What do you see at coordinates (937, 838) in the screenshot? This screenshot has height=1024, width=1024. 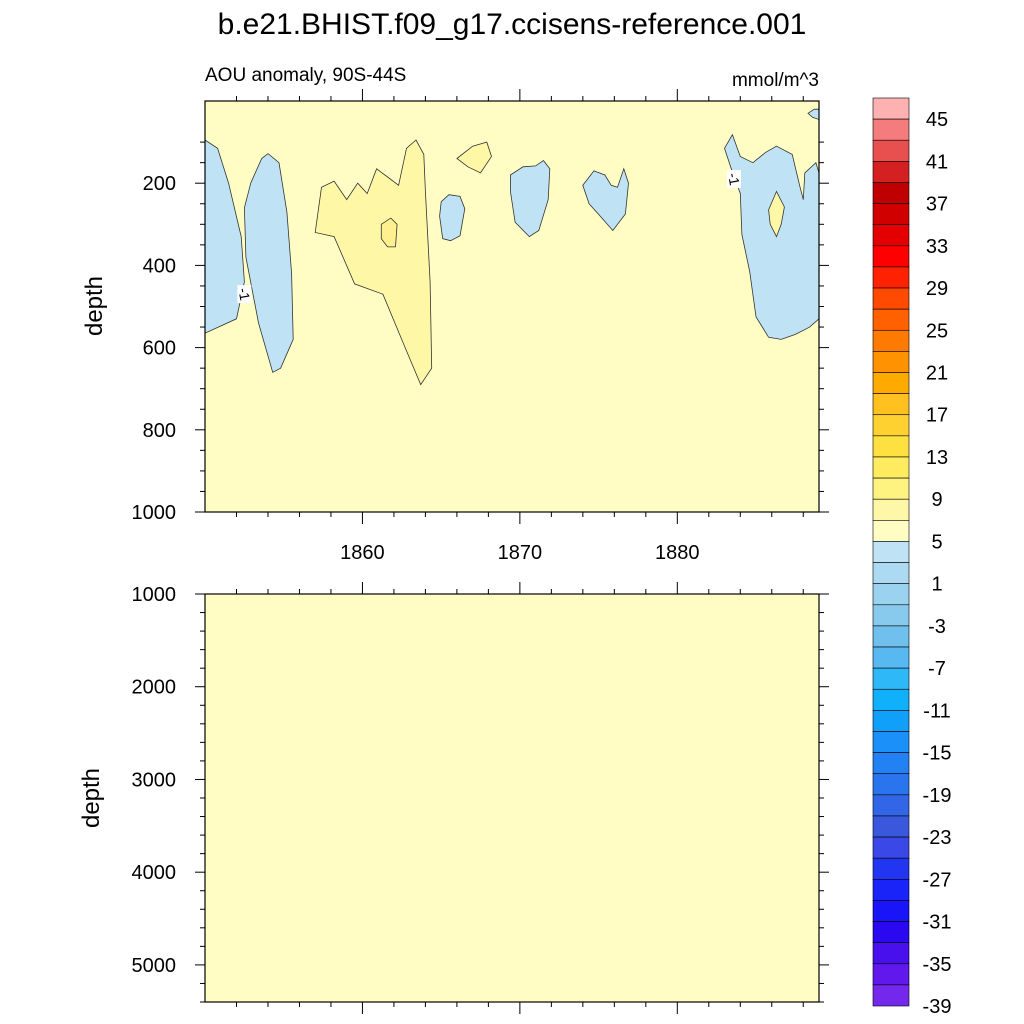 I see `colorbar-label: -23` at bounding box center [937, 838].